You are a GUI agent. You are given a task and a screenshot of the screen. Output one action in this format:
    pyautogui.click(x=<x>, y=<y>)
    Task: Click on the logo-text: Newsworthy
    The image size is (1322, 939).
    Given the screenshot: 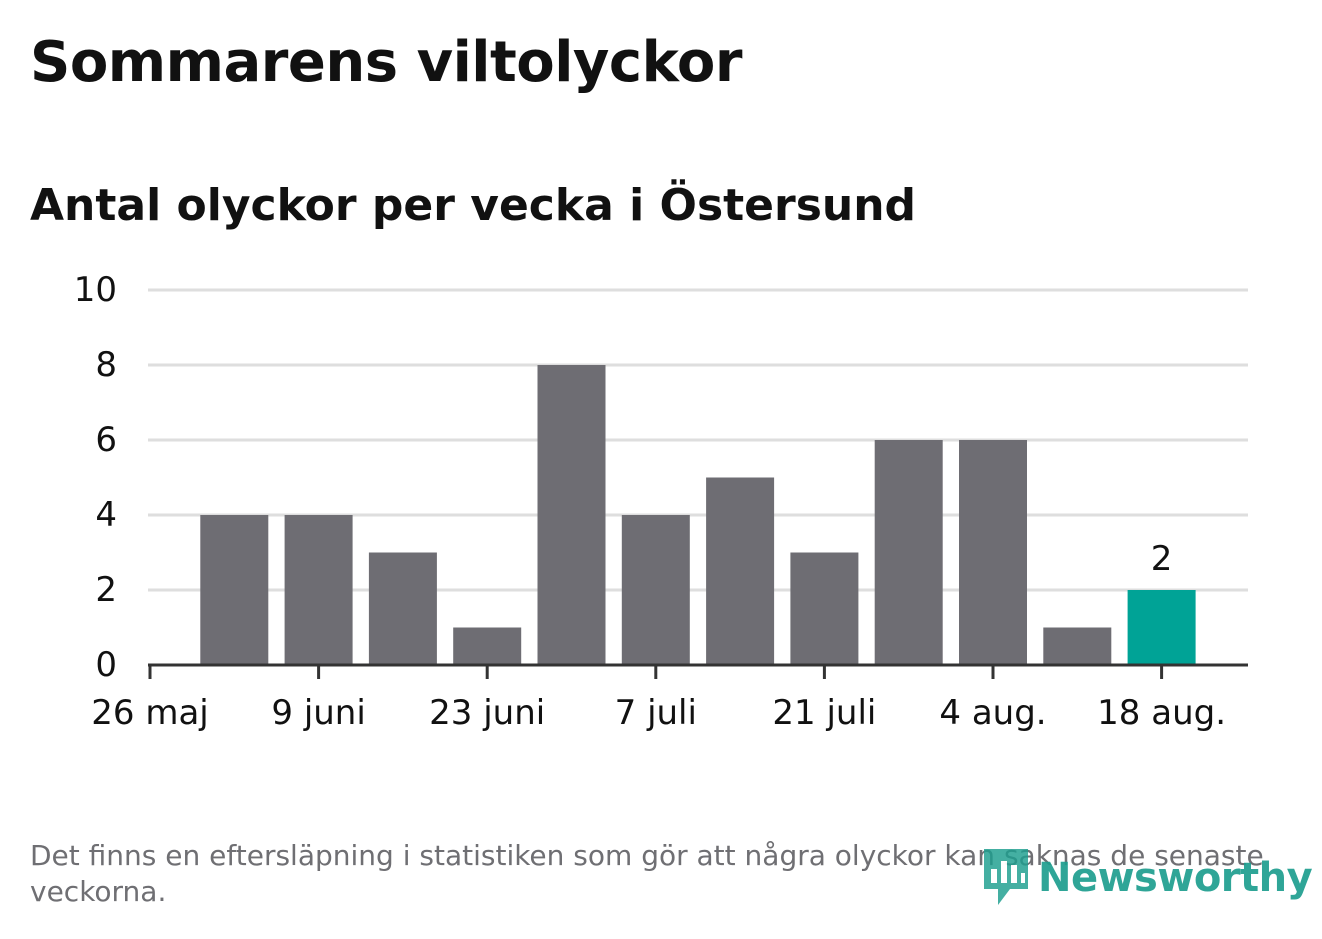 What is the action you would take?
    pyautogui.click(x=1175, y=878)
    